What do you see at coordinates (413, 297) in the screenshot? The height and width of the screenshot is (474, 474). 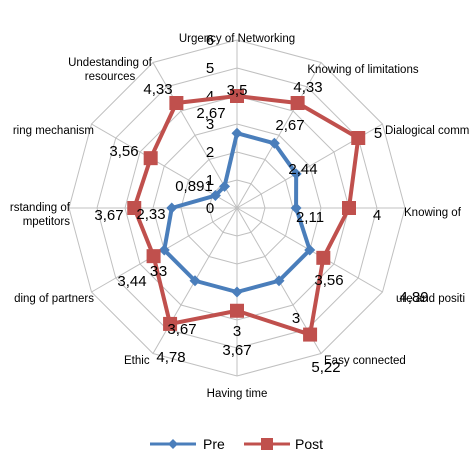 I see `data-label-extra: 4,89` at bounding box center [413, 297].